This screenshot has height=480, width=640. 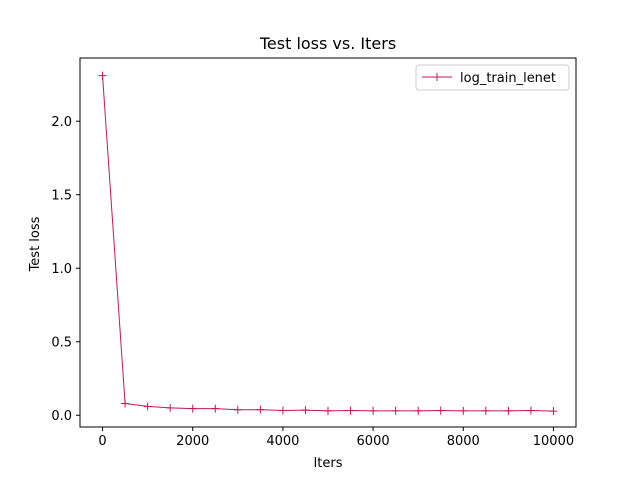 What do you see at coordinates (373, 441) in the screenshot?
I see `x-tick-label: 6000` at bounding box center [373, 441].